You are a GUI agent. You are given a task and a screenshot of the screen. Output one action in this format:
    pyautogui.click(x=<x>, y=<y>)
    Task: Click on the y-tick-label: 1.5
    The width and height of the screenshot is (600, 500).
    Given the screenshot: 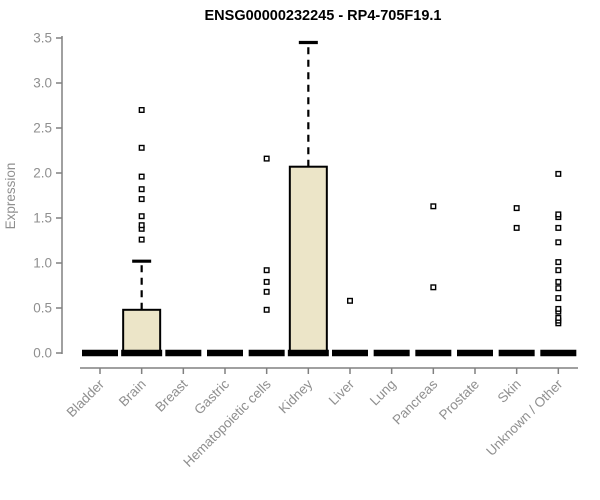 What is the action you would take?
    pyautogui.click(x=42, y=218)
    